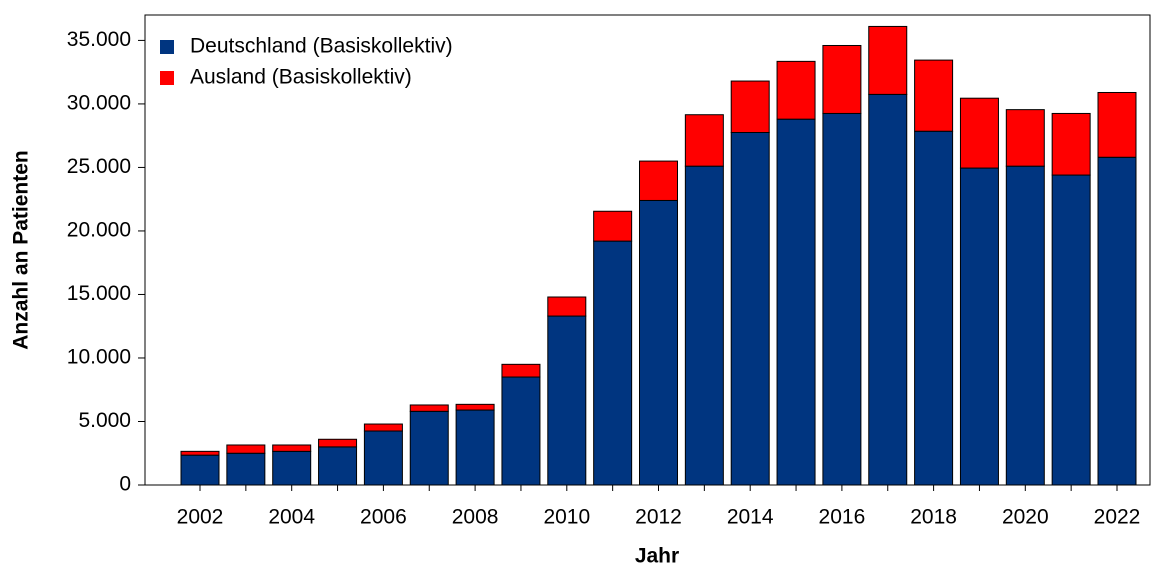 This screenshot has width=1163, height=568. Describe the element at coordinates (291, 517) in the screenshot. I see `x-tick-label: 2004` at that location.